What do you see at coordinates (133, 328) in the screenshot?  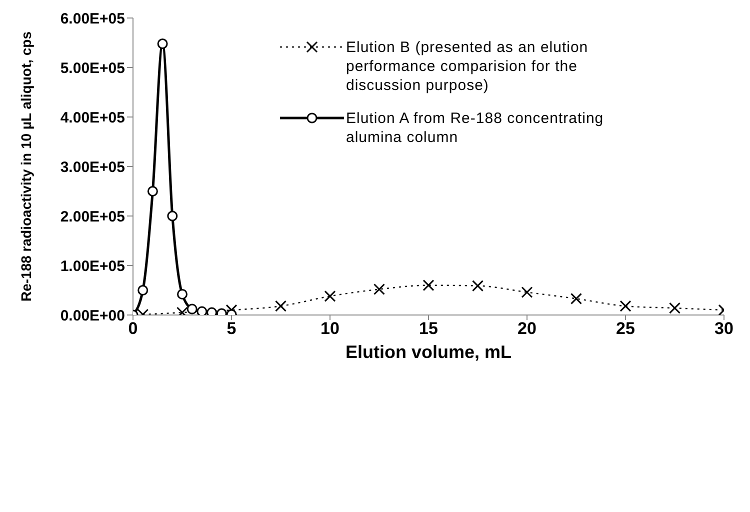 I see `x-tick-label: 0` at bounding box center [133, 328].